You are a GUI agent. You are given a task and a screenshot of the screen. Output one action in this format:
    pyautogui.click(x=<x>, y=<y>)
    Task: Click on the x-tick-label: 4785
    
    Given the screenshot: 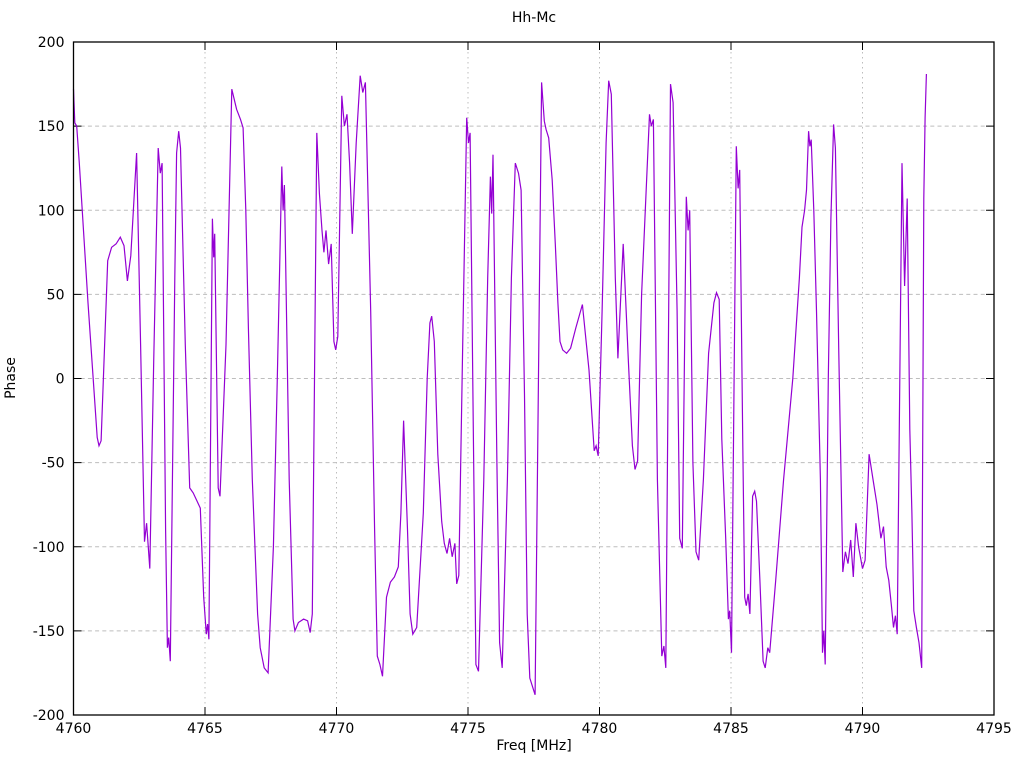 What is the action you would take?
    pyautogui.click(x=731, y=729)
    